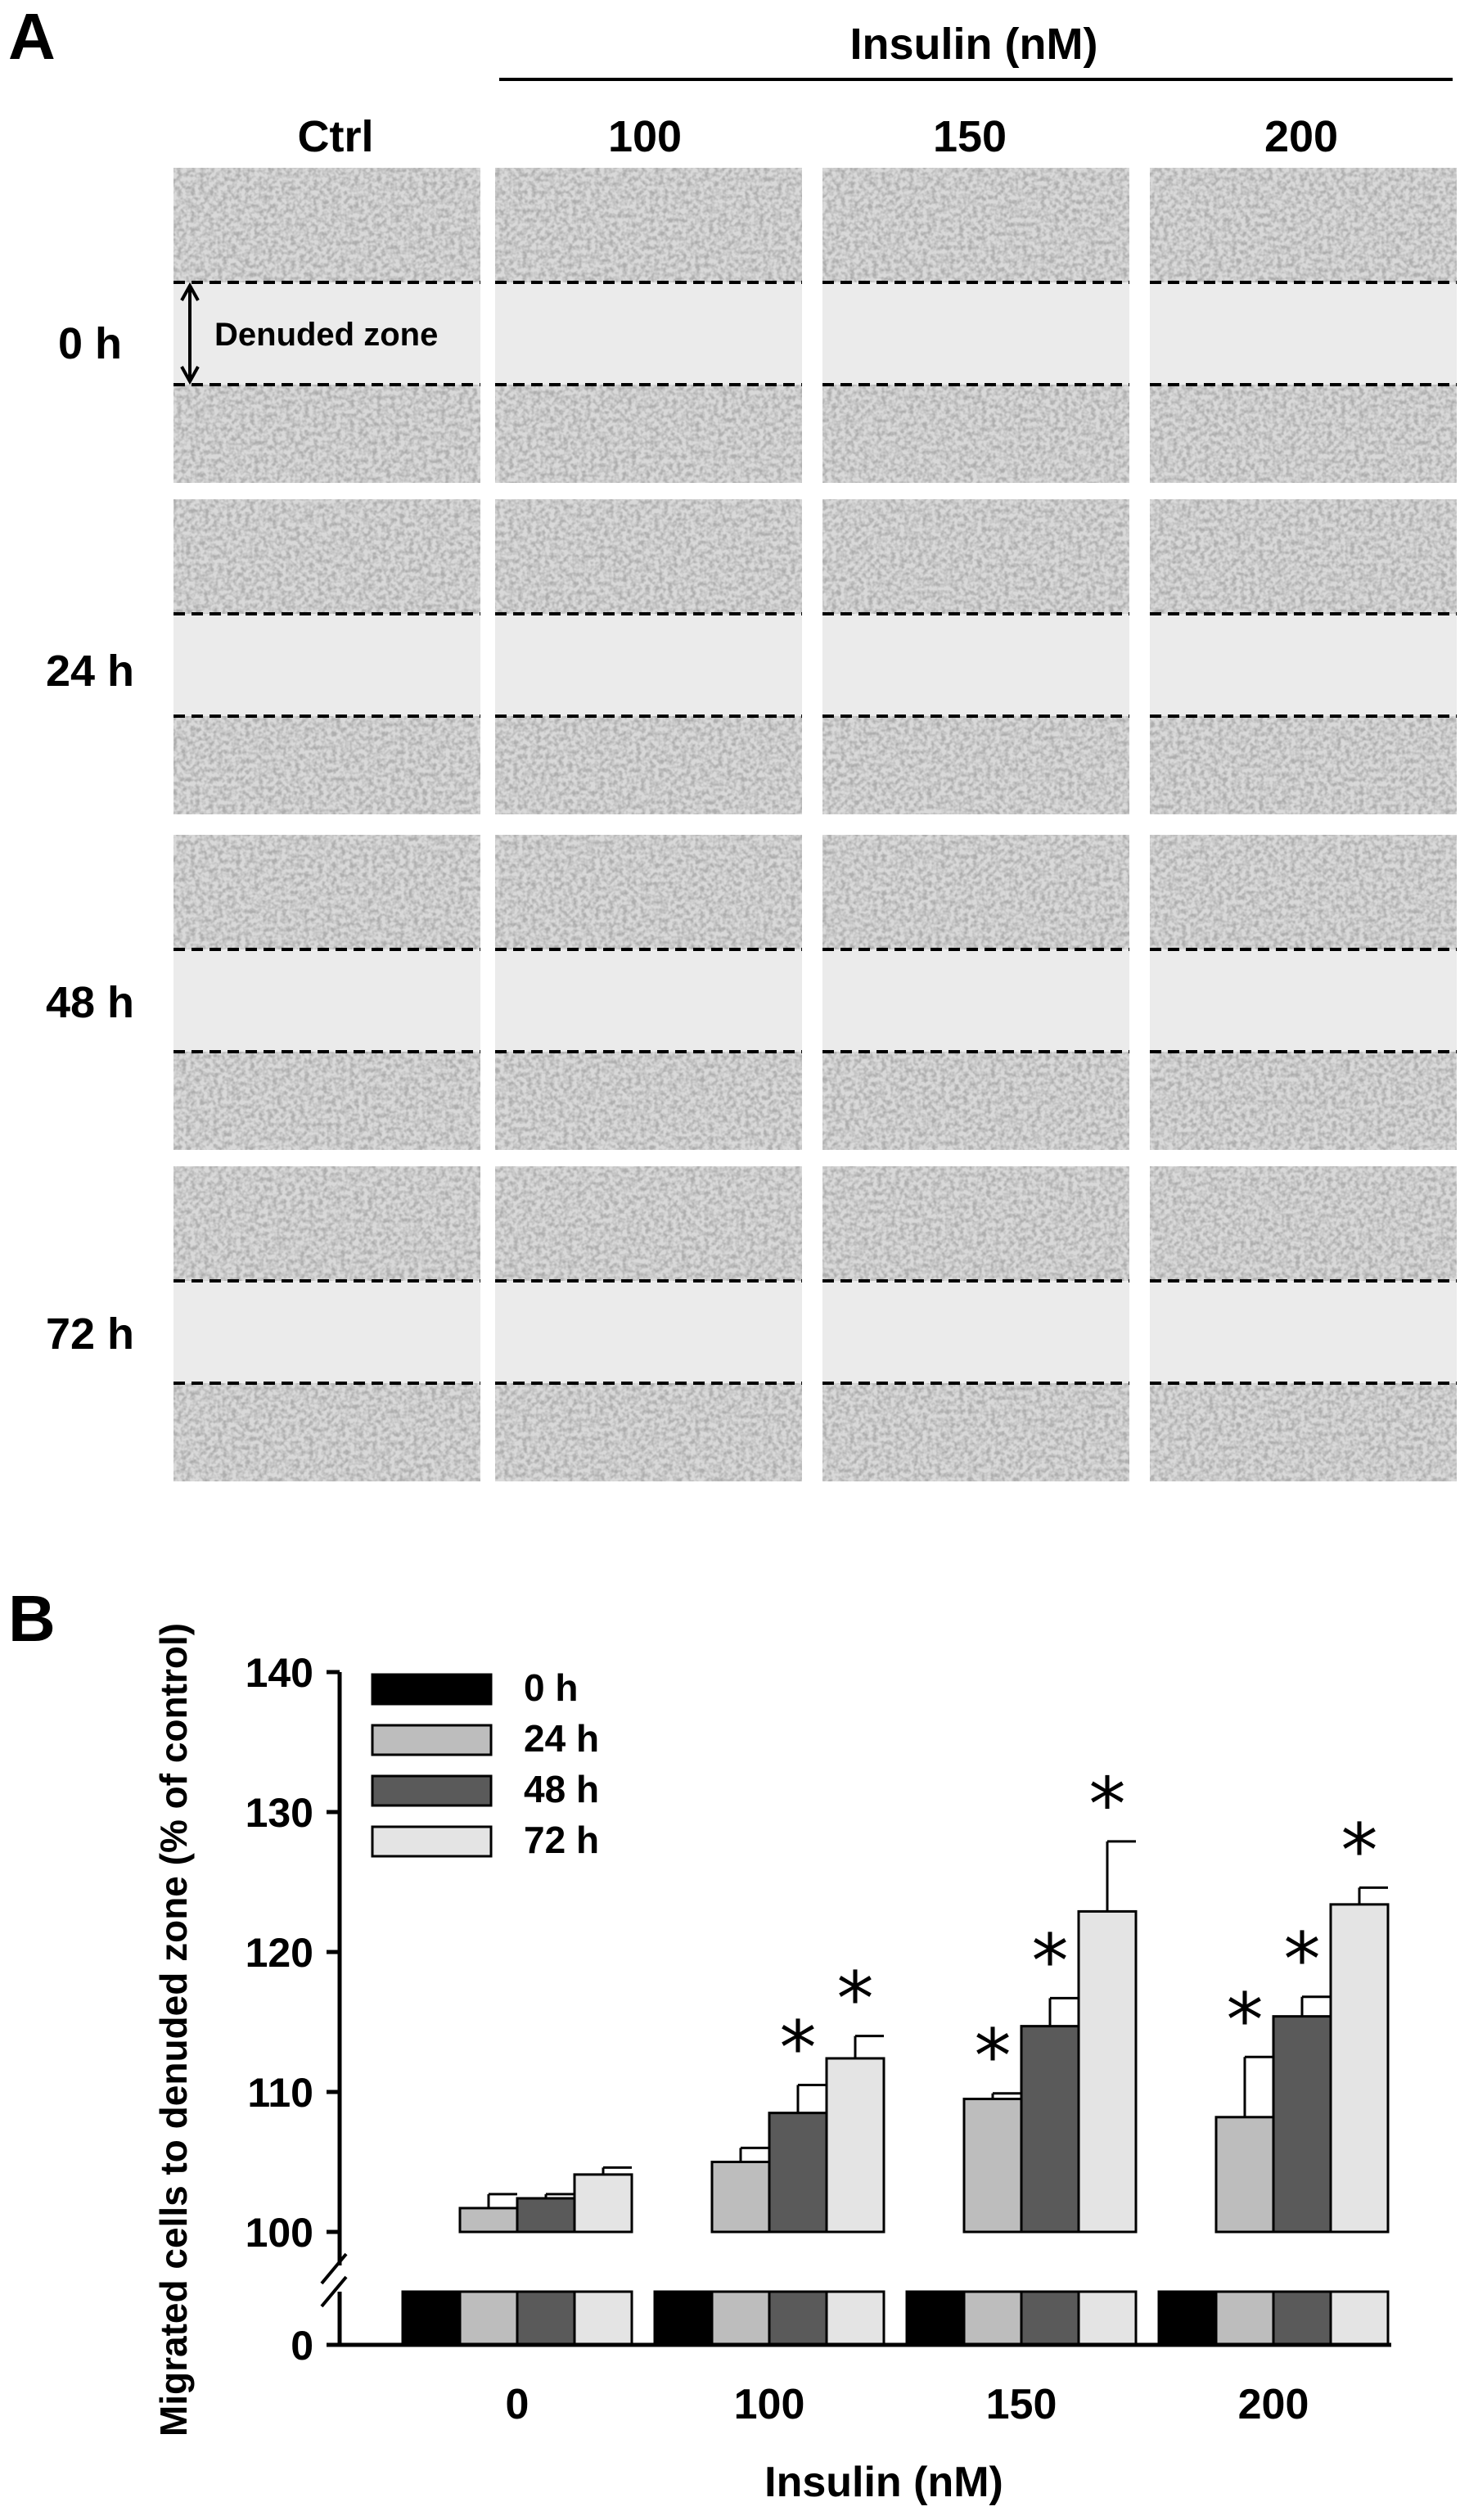  Describe the element at coordinates (645, 136) in the screenshot. I see `column-label: 100` at that location.